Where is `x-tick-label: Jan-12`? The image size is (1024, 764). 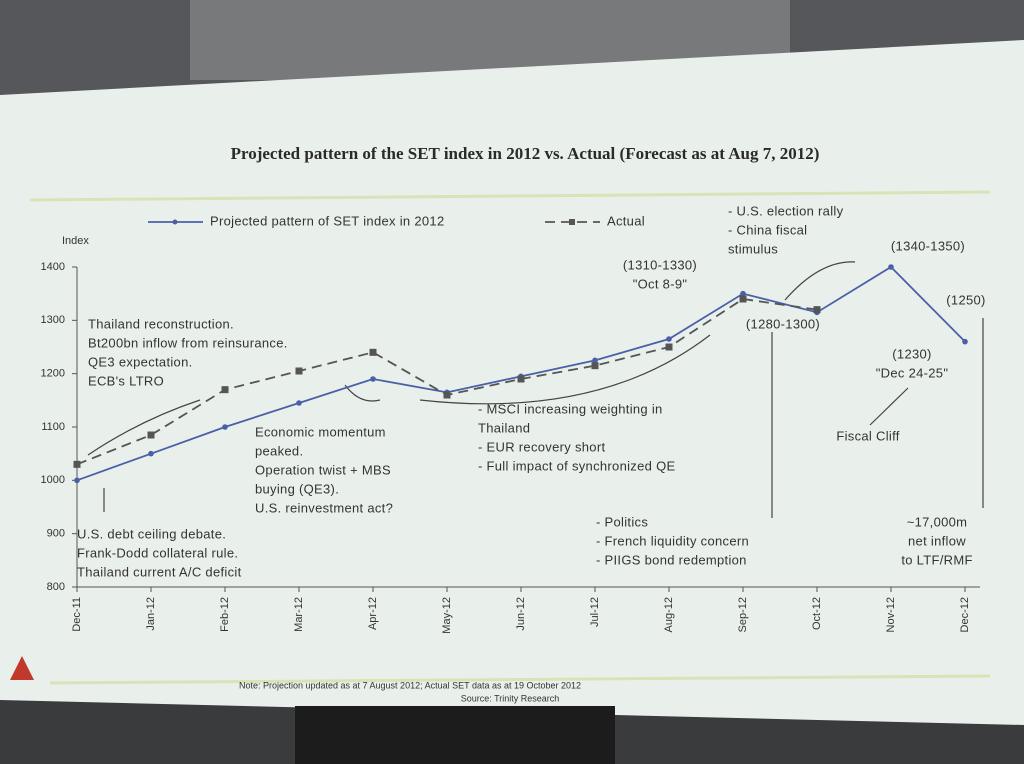
x-tick-label: Jan-12 is located at coordinates (151, 614).